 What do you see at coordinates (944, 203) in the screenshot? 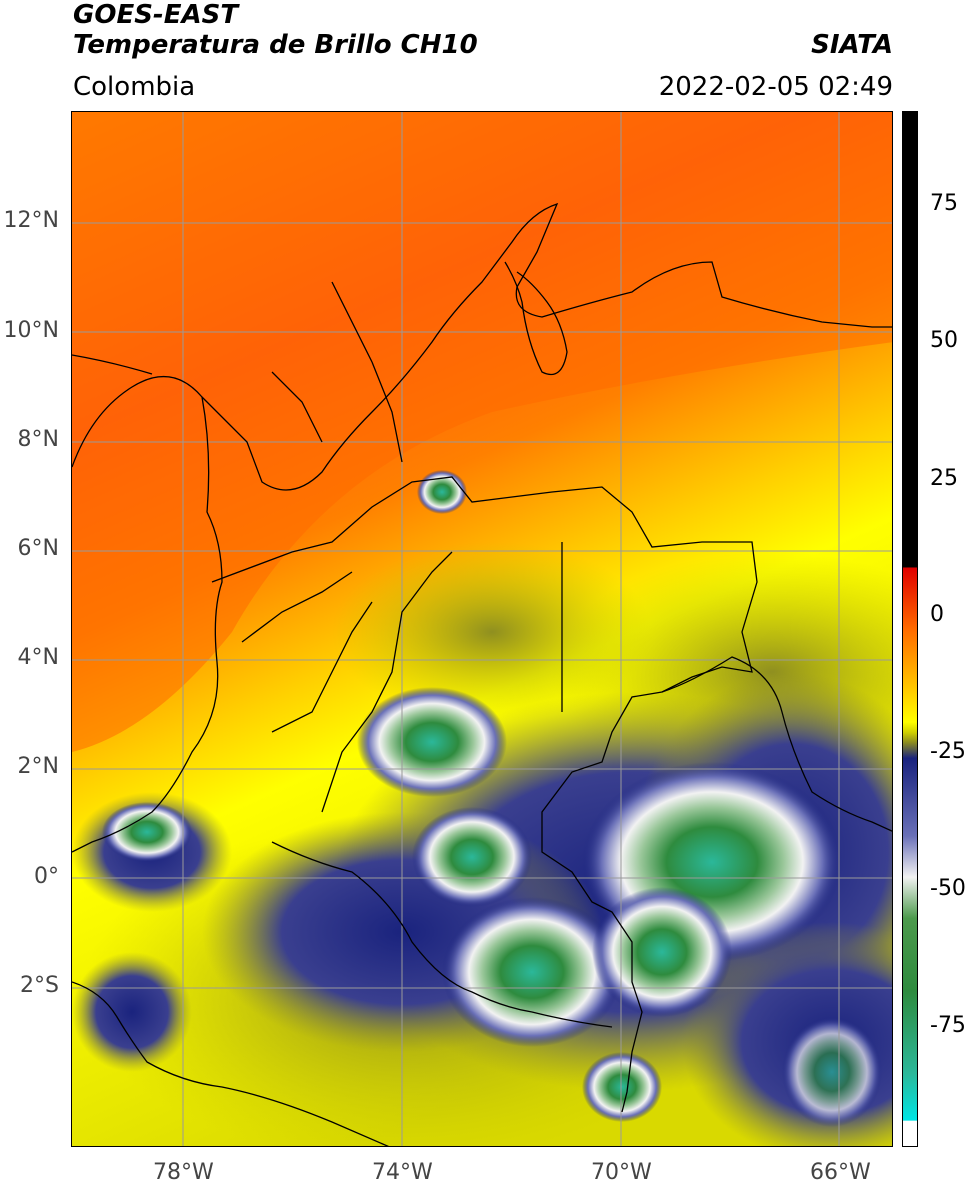
I see `colorbar-tick: 75` at bounding box center [944, 203].